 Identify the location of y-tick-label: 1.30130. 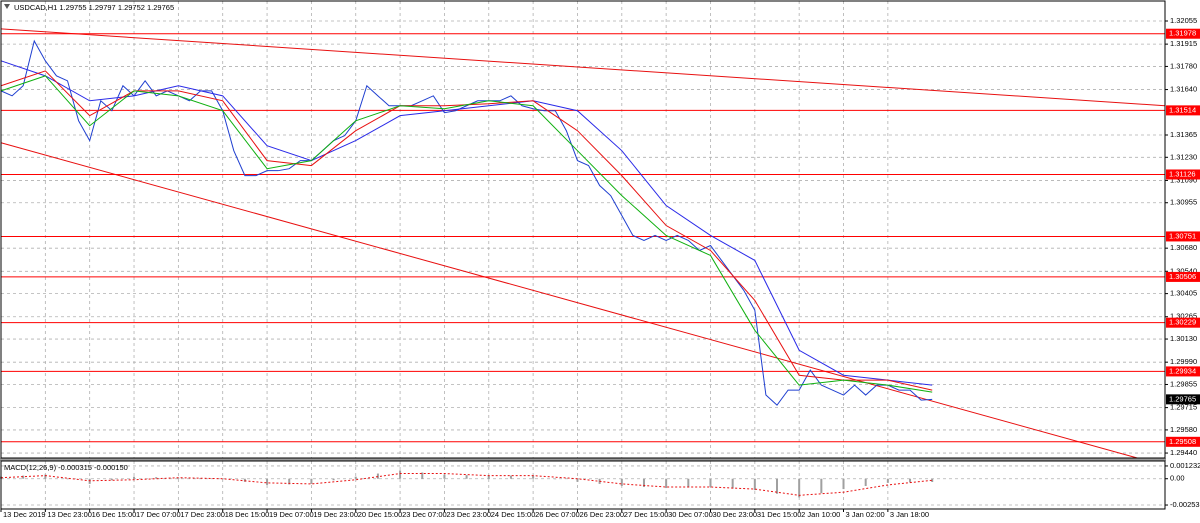
(1183, 338).